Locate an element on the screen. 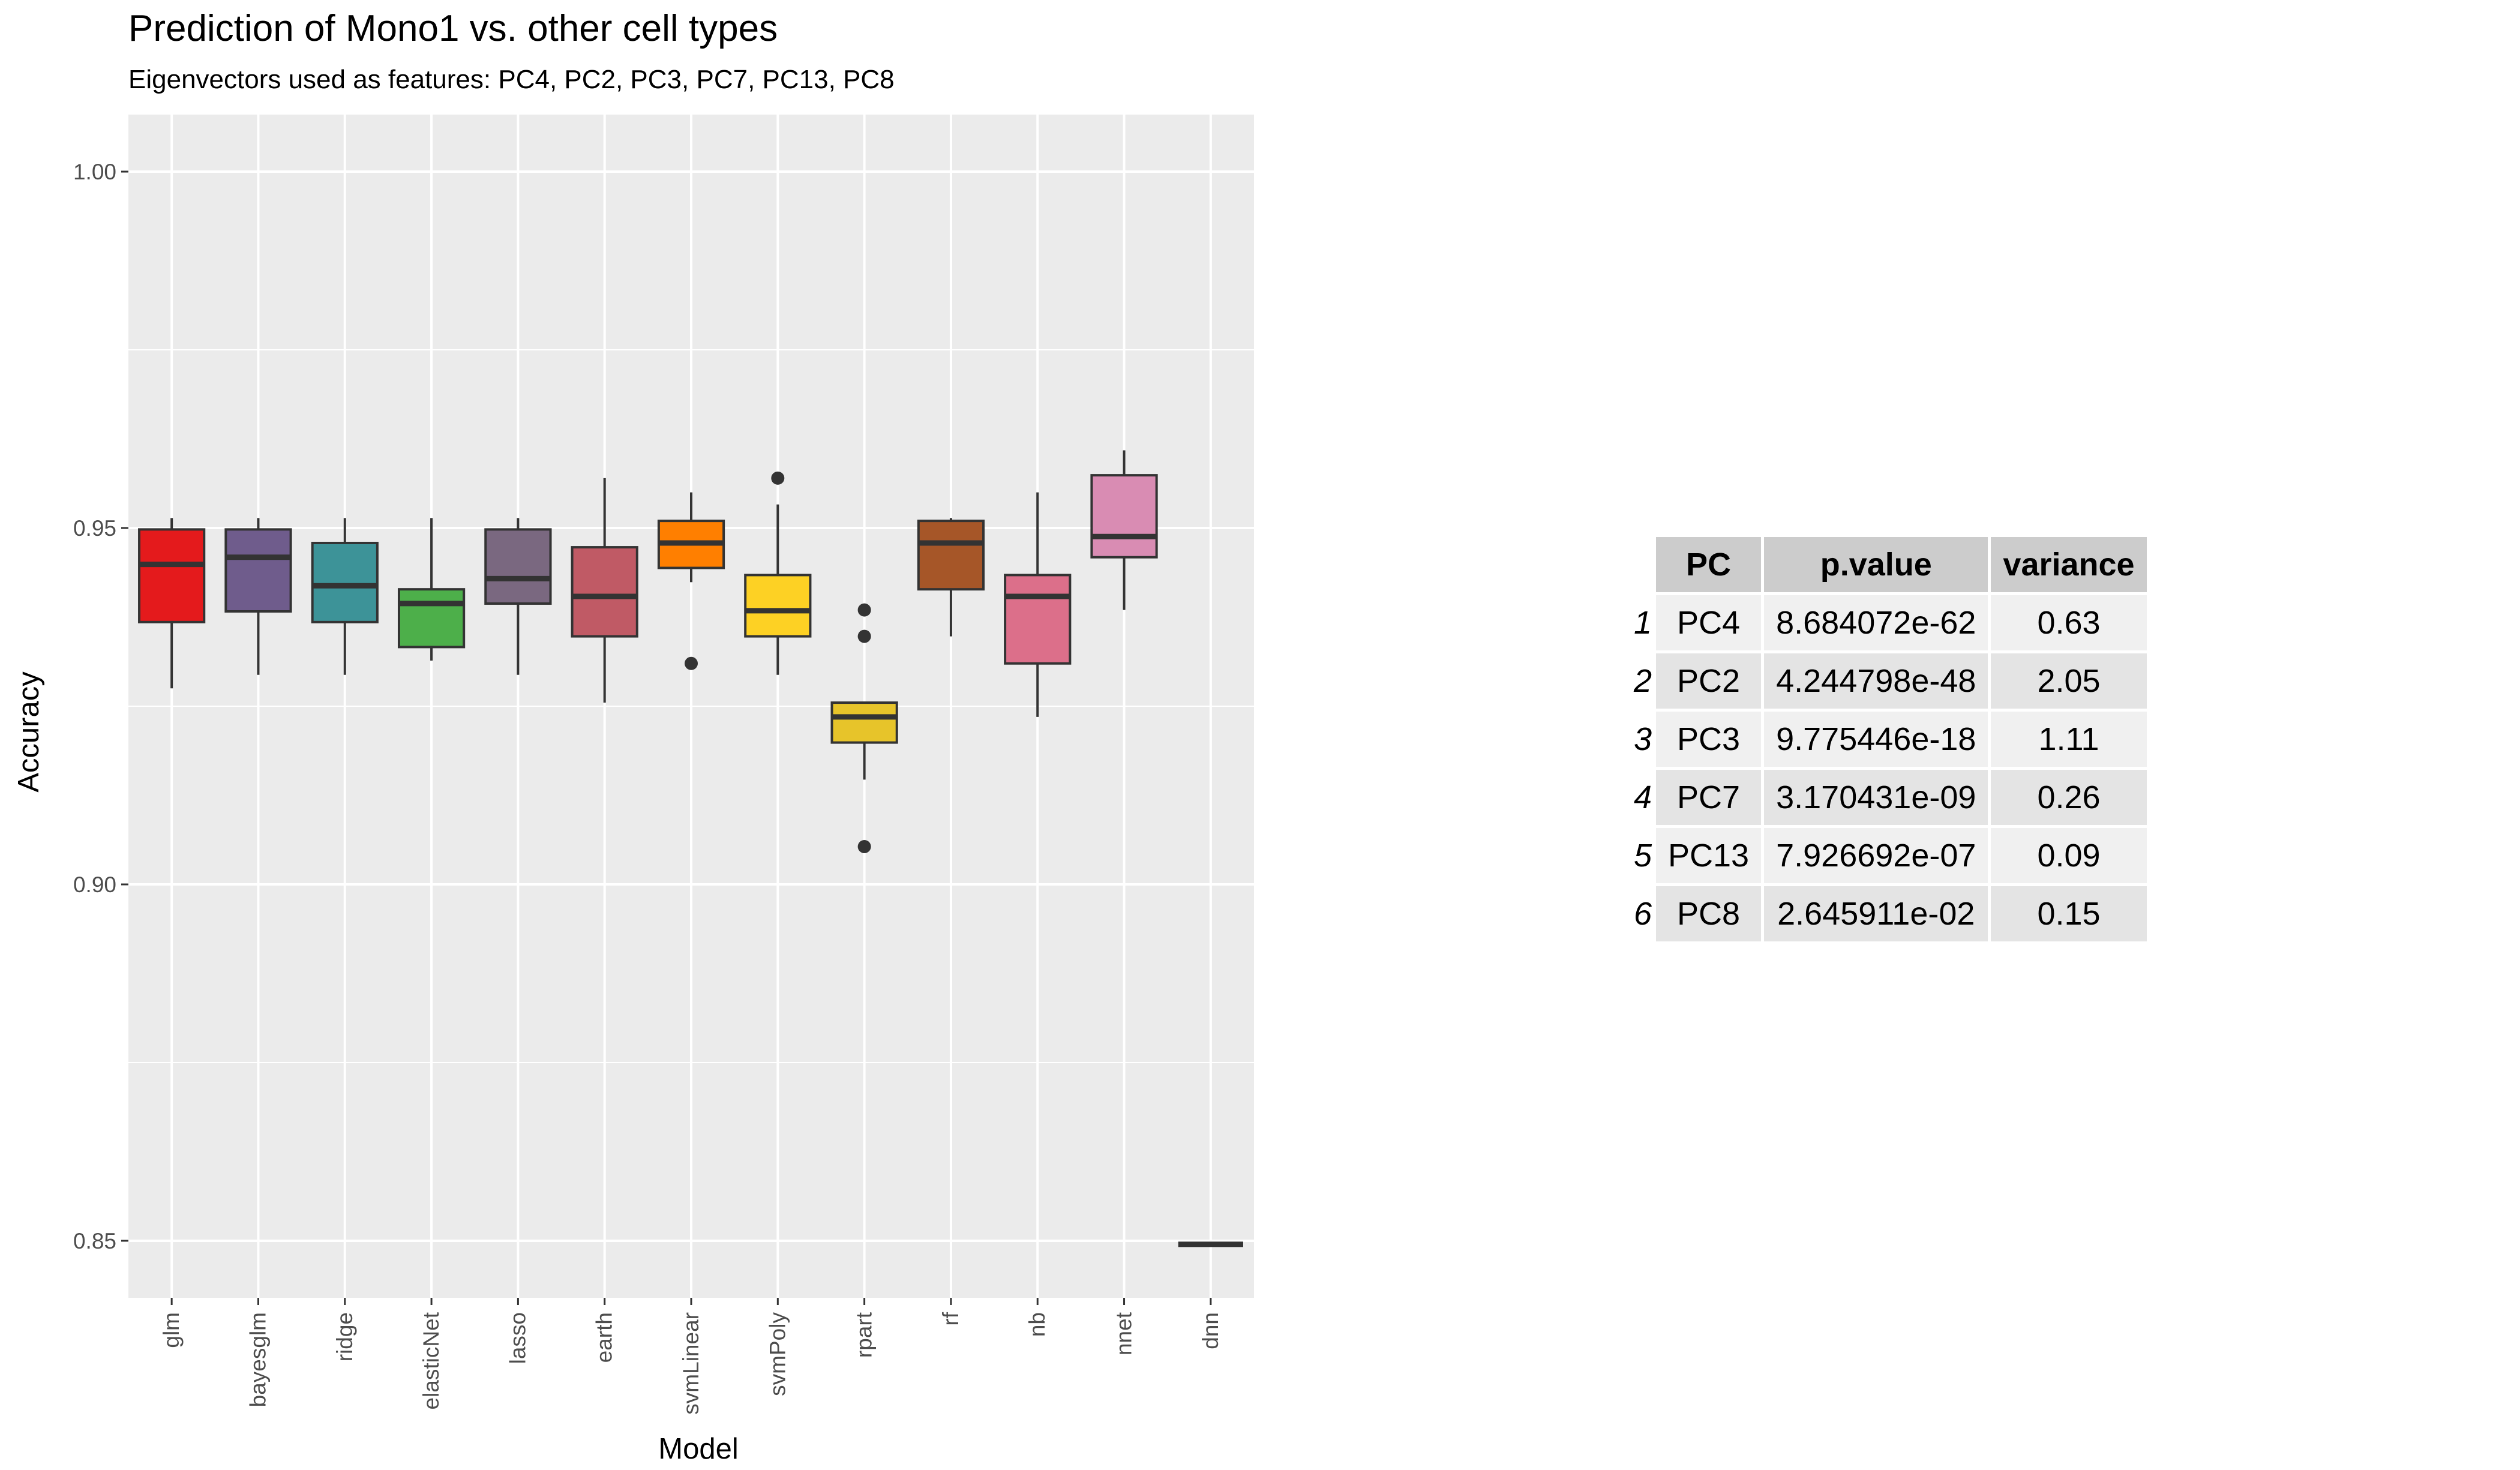 This screenshot has width=2520, height=1470. box-glm is located at coordinates (172, 603).